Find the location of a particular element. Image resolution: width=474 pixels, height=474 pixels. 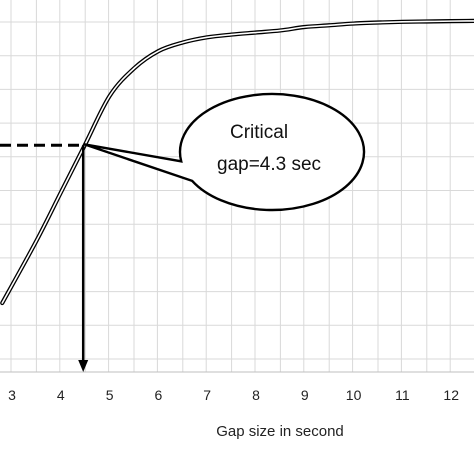

x-tick-label-7: 7 is located at coordinates (207, 395).